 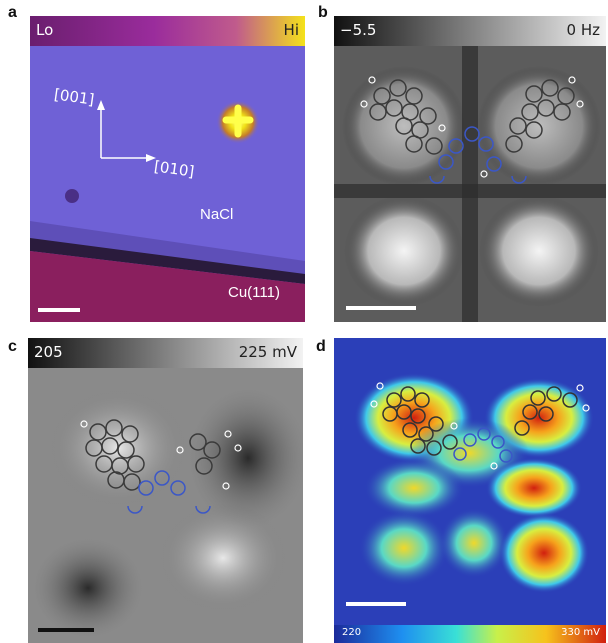 I want to click on panel-d-colorbar-high: 330 mV, so click(x=580, y=632).